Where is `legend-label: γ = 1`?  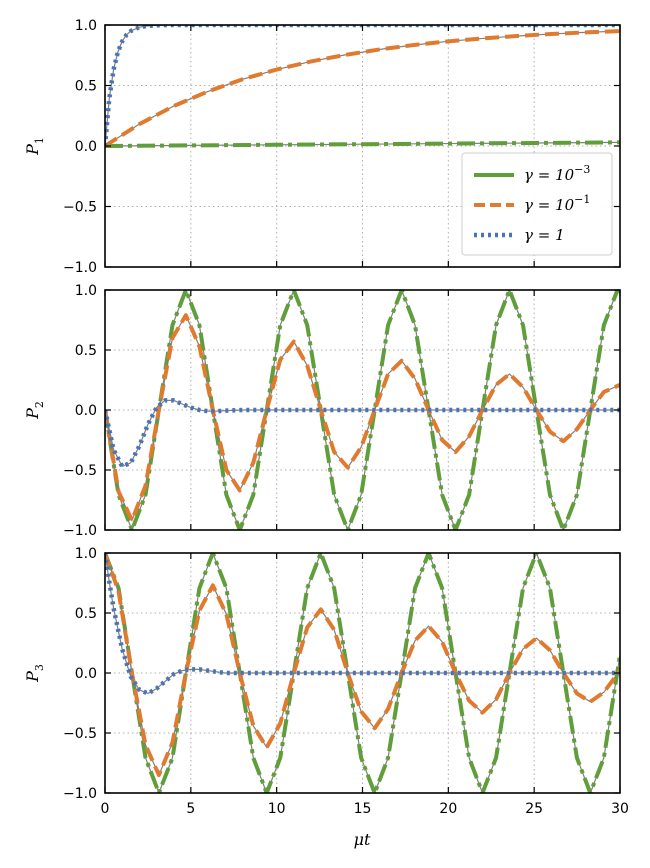 legend-label: γ = 1 is located at coordinates (544, 235).